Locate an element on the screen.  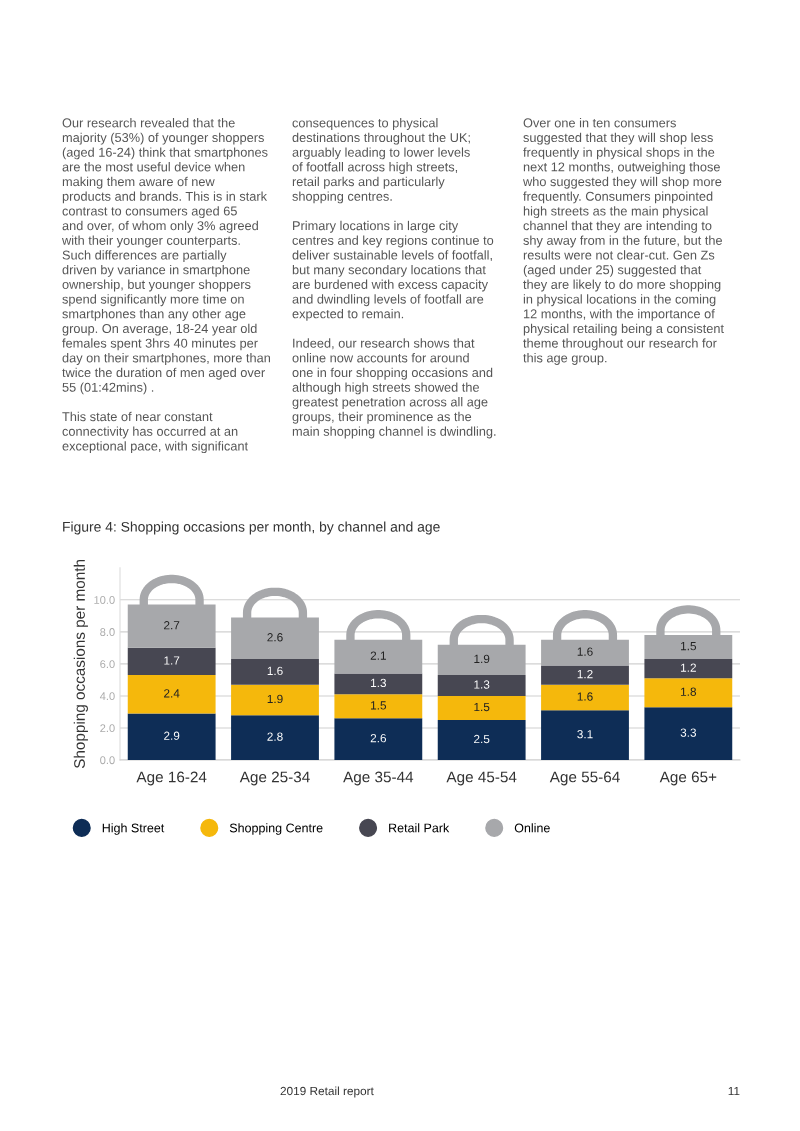
data-label: 2.9 is located at coordinates (172, 735).